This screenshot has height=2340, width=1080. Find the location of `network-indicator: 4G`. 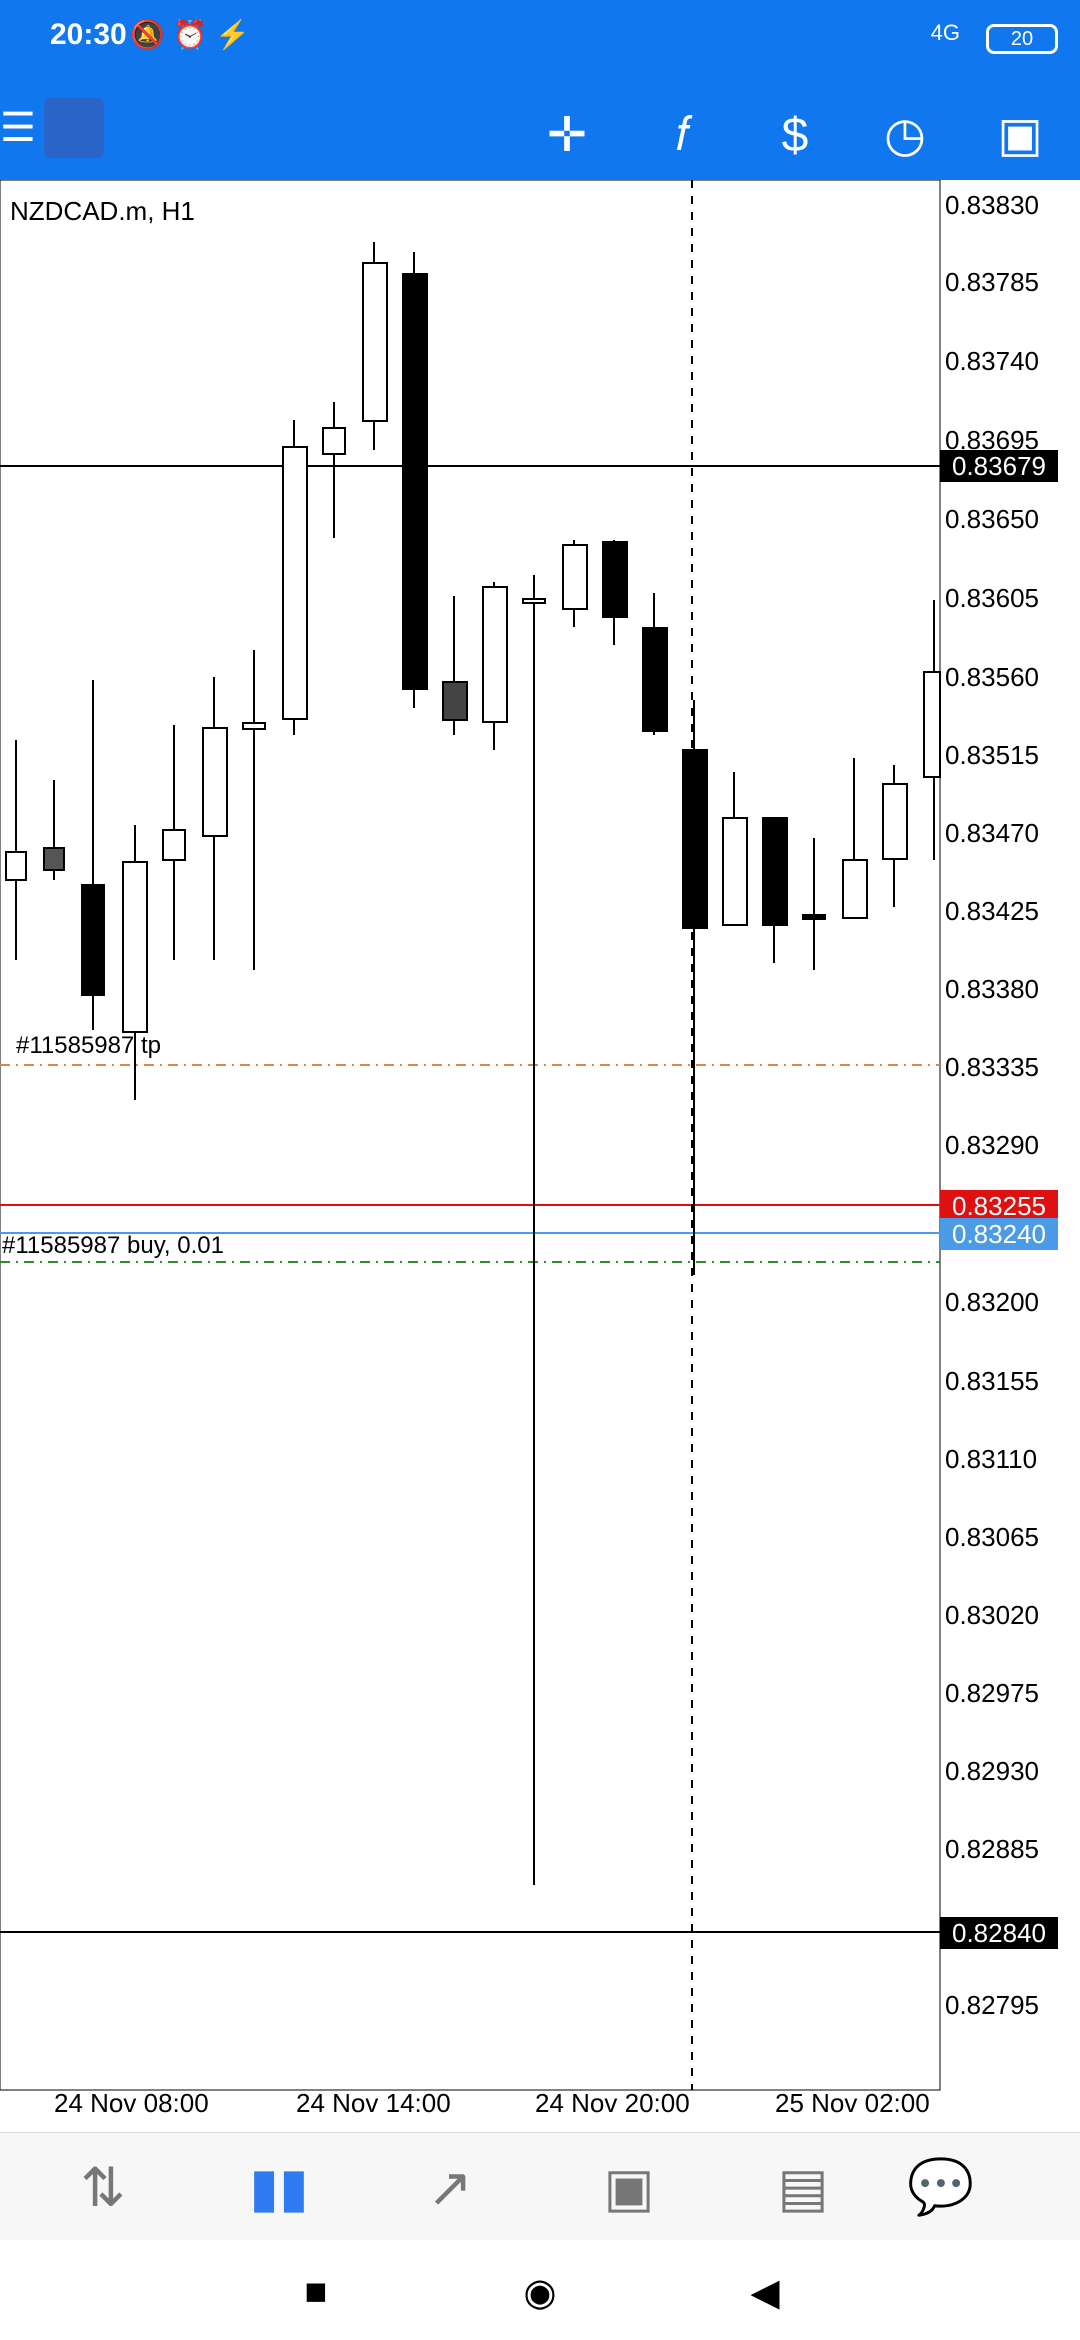

network-indicator: 4G is located at coordinates (945, 32).